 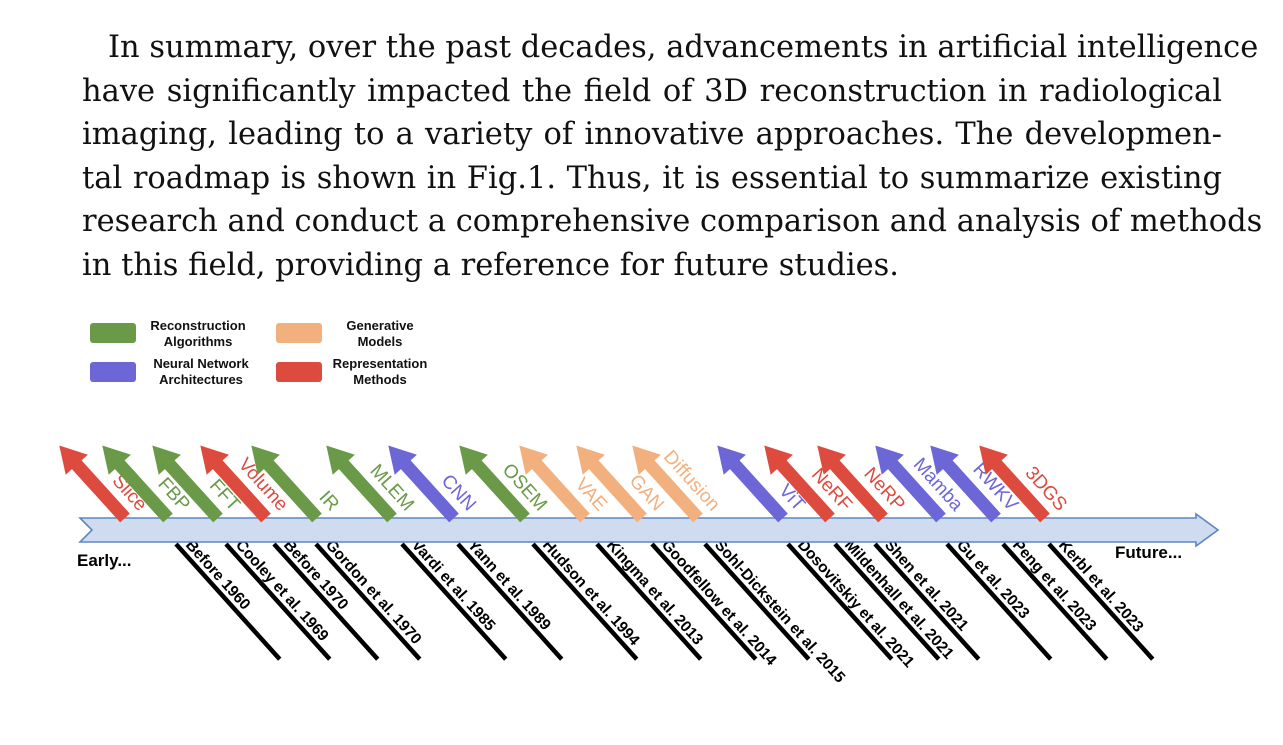 I want to click on legend-label: Generative, so click(x=379, y=325).